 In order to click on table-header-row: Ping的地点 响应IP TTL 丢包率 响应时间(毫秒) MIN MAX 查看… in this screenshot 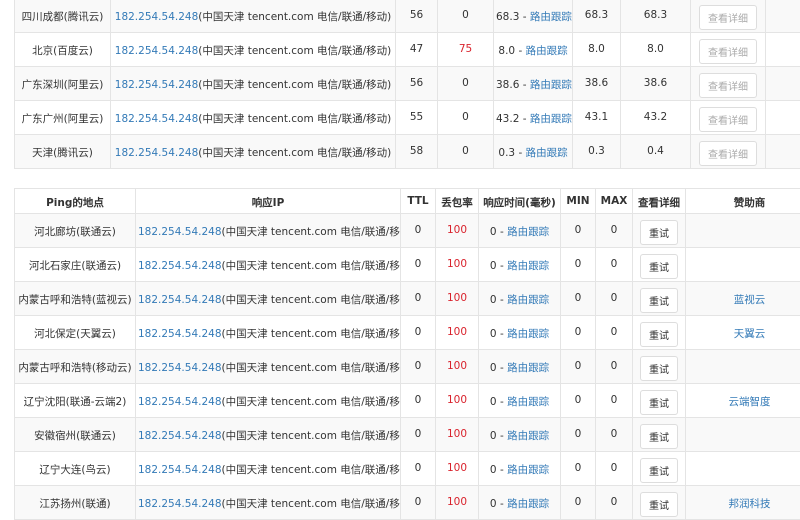, I will do `click(407, 201)`.